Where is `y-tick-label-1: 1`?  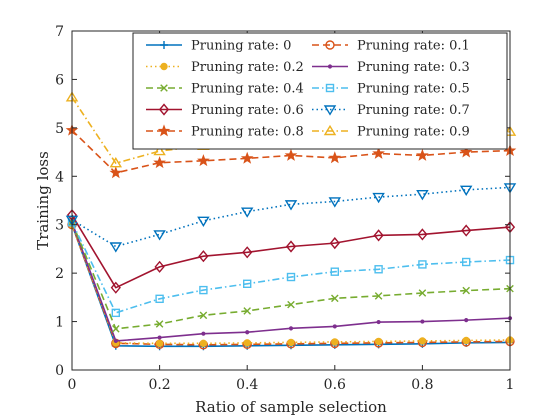 y-tick-label-1: 1 is located at coordinates (59, 323).